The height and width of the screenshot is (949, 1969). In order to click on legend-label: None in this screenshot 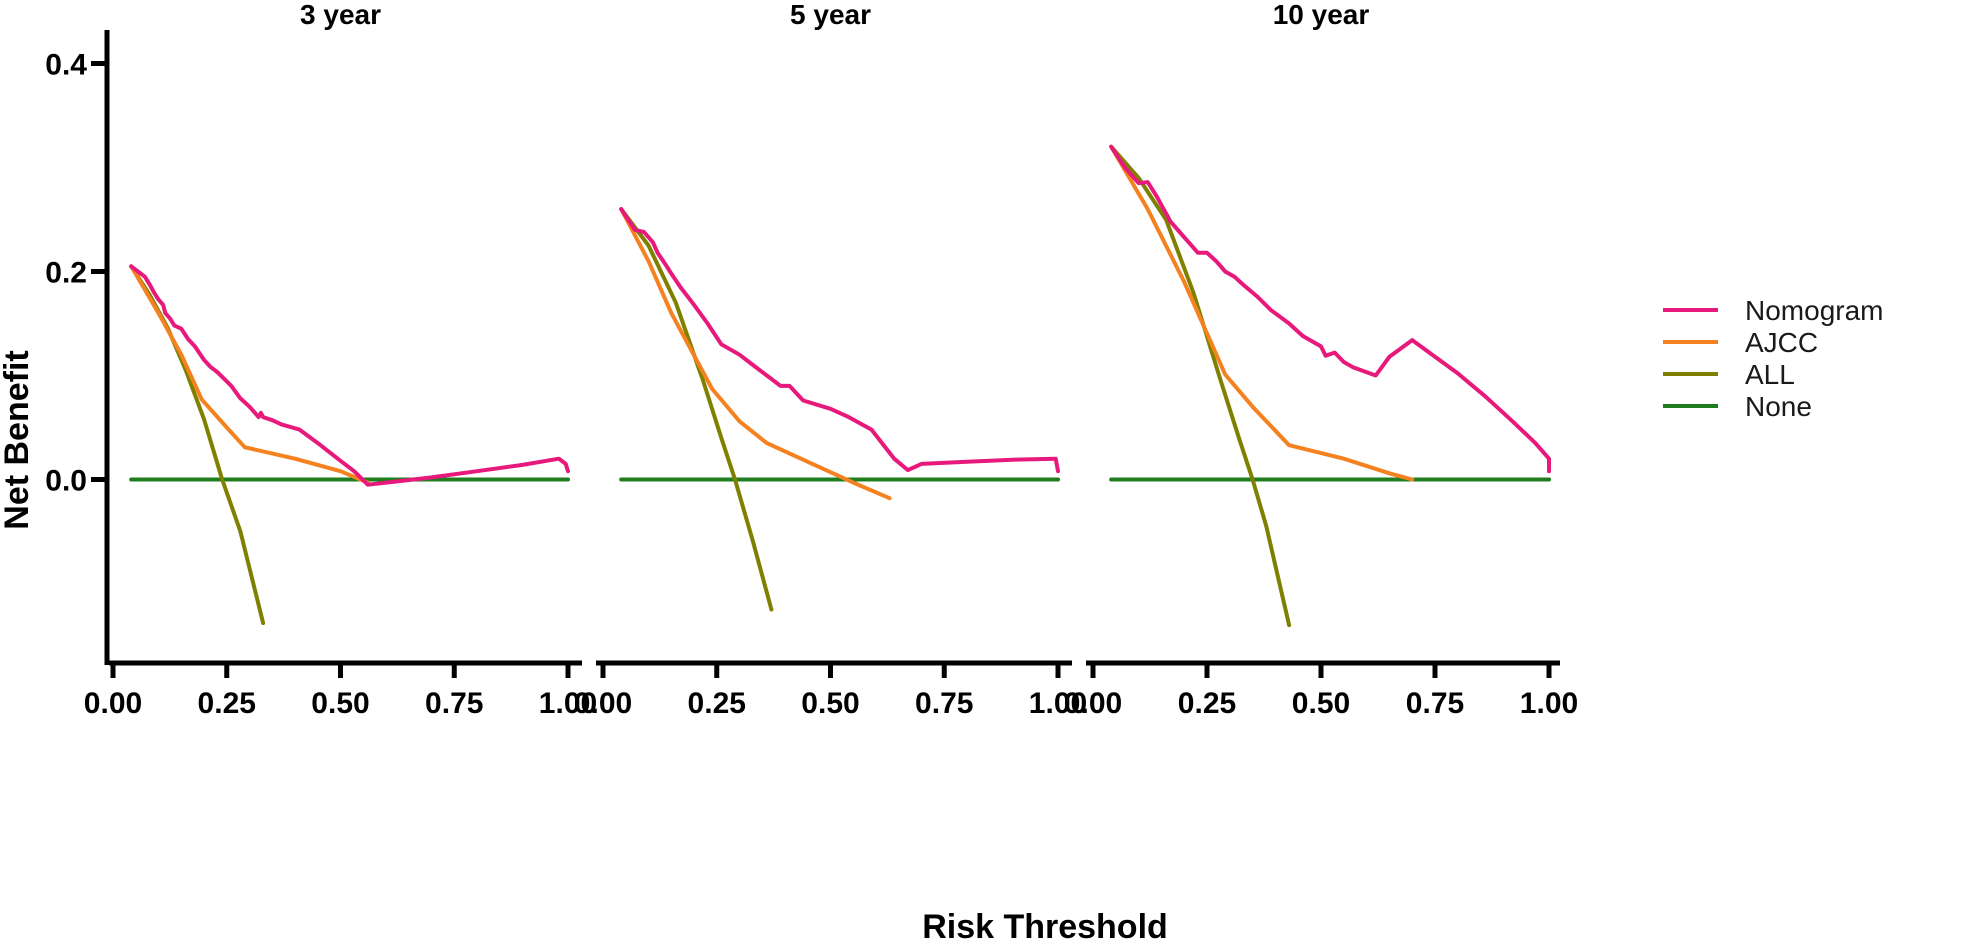, I will do `click(1778, 406)`.